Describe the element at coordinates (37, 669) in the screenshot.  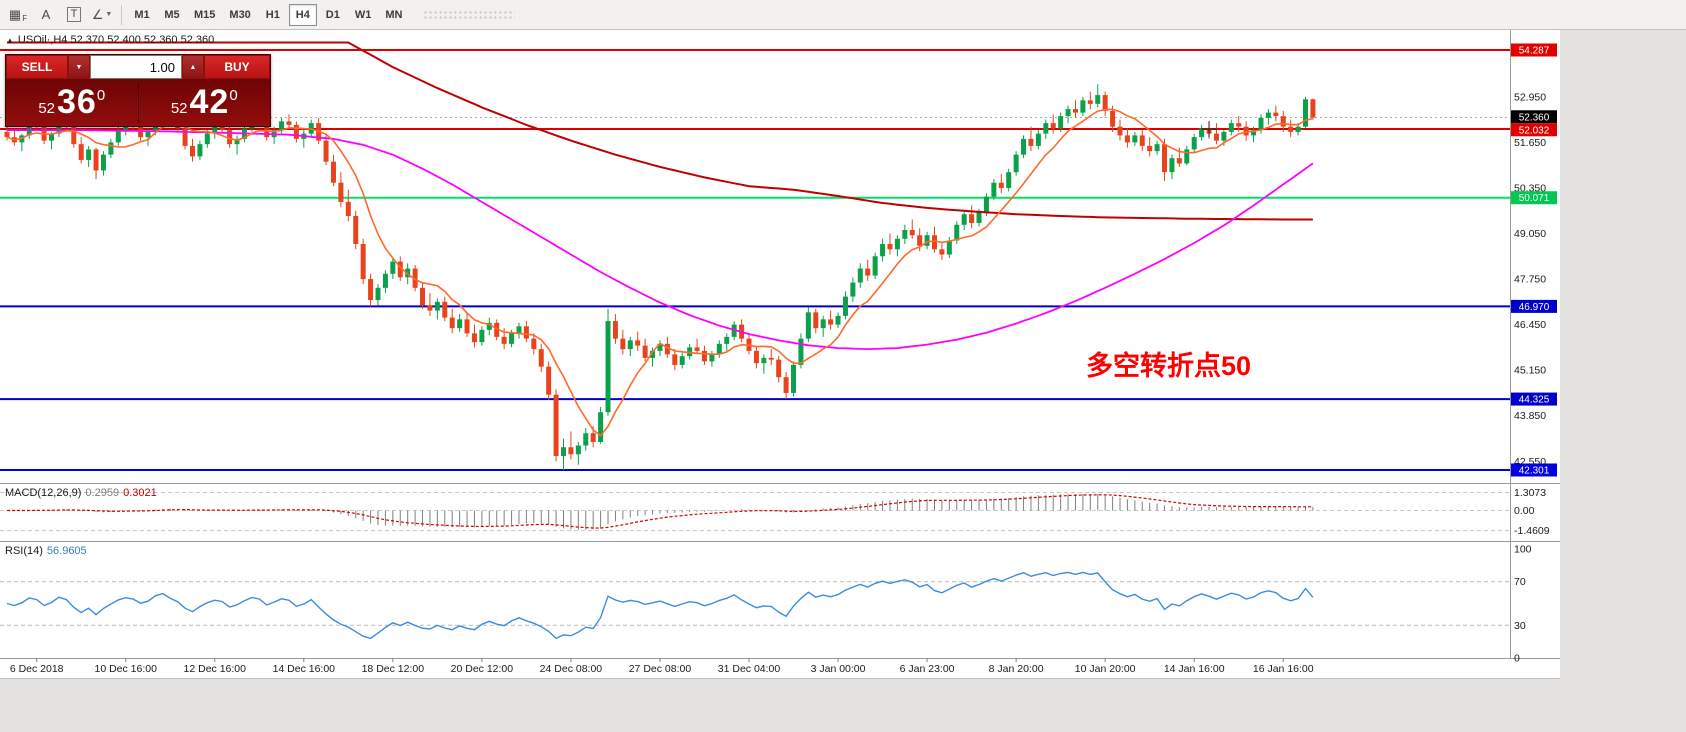
I see `svg-text: 6 Dec 2018` at that location.